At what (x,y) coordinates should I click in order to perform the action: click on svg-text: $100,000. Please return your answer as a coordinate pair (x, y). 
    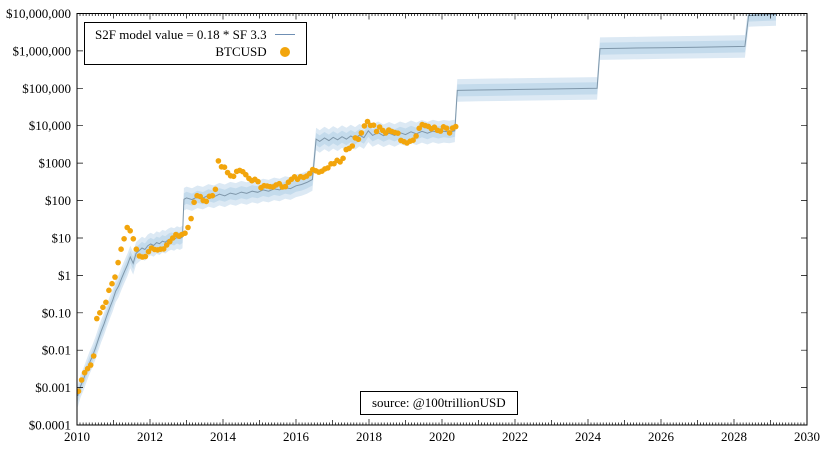
    Looking at the image, I should click on (46, 88).